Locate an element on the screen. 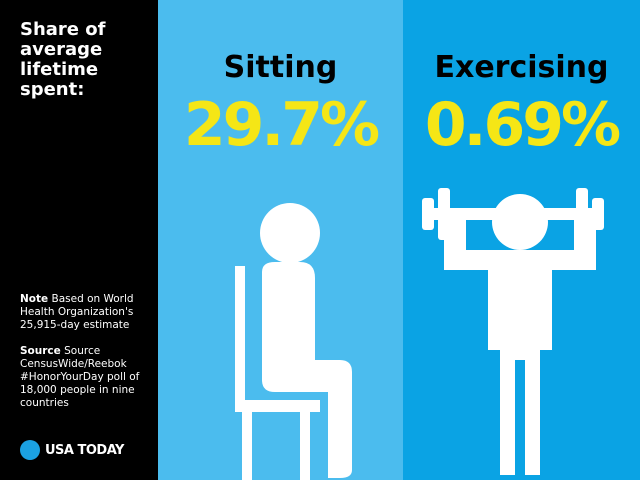  note-label: Note is located at coordinates (34, 299).